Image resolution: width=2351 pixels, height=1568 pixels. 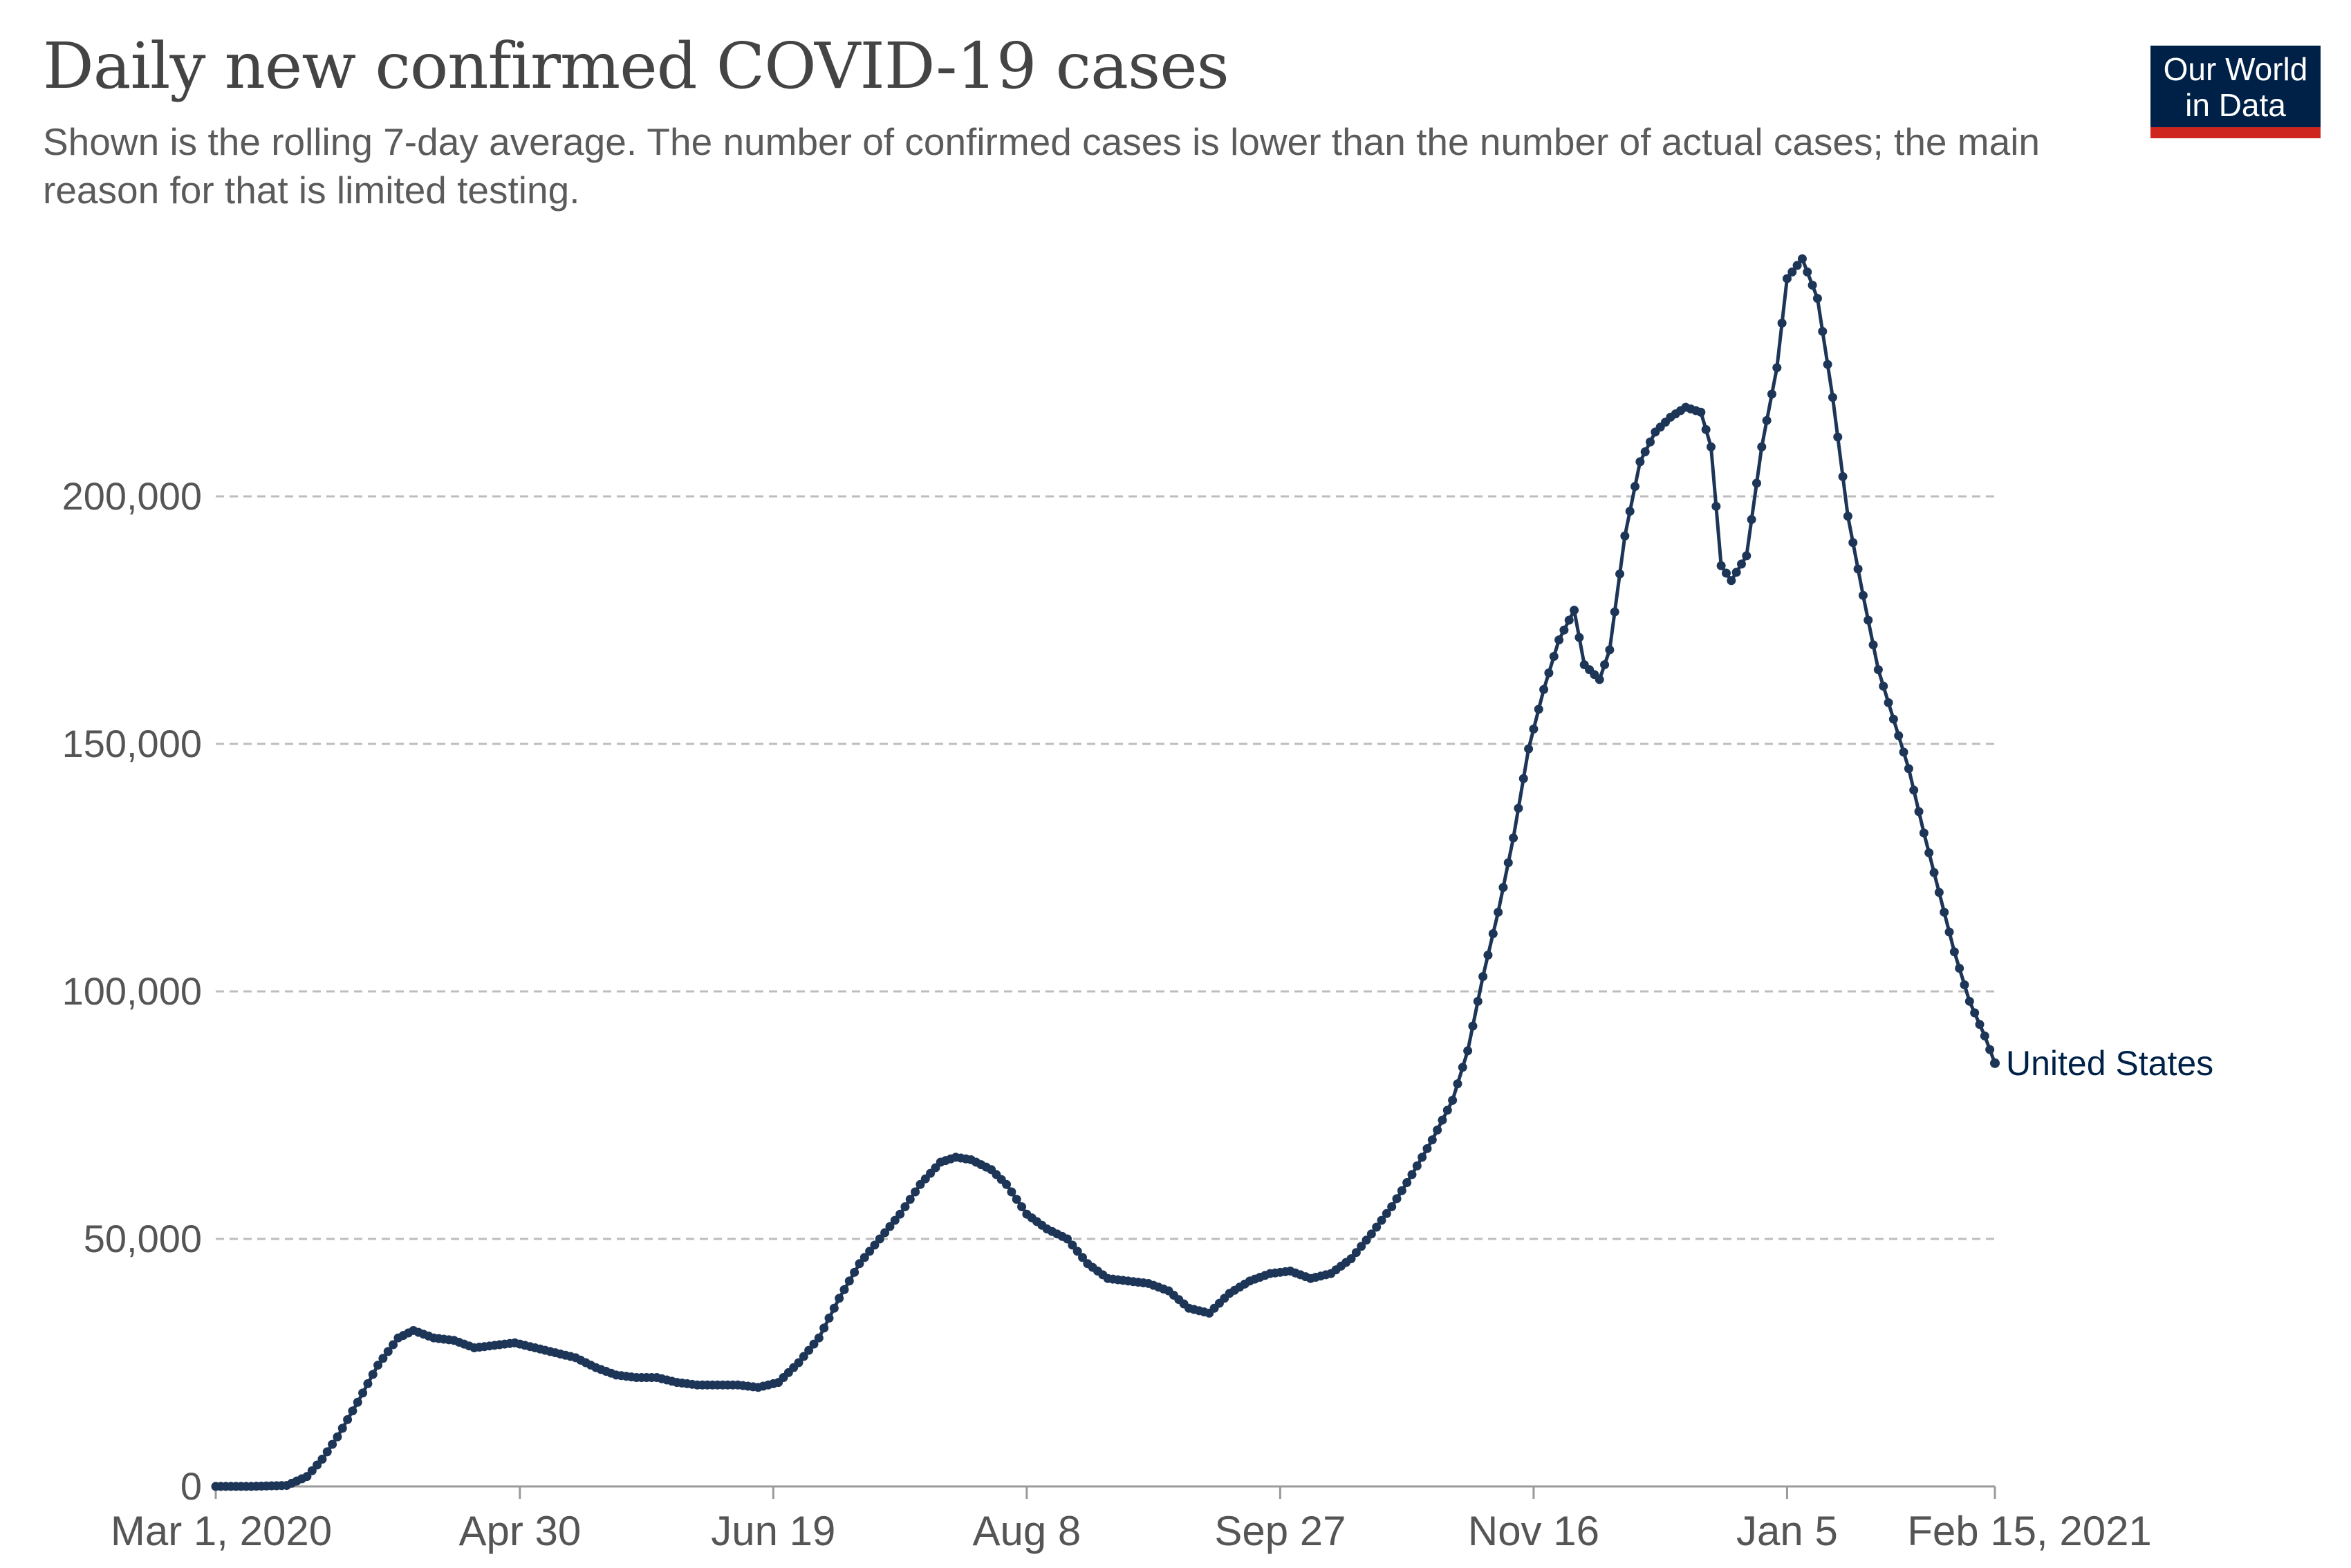 I want to click on x-tick-label: Nov 16, so click(x=1534, y=1531).